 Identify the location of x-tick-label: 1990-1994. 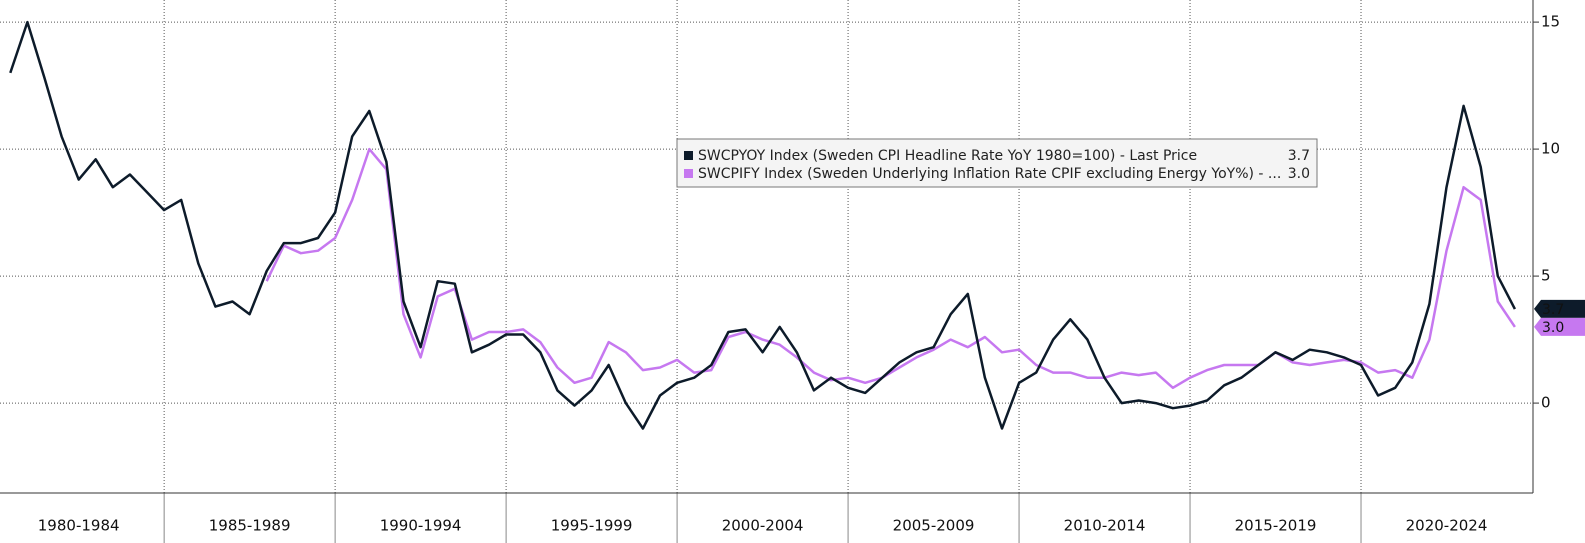
(421, 526).